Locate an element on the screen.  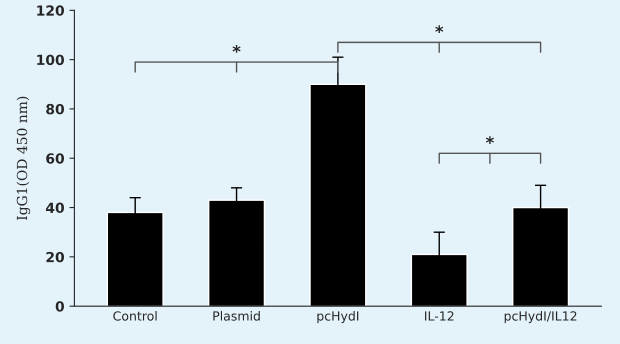
y-tick-label: 20 is located at coordinates (55, 257).